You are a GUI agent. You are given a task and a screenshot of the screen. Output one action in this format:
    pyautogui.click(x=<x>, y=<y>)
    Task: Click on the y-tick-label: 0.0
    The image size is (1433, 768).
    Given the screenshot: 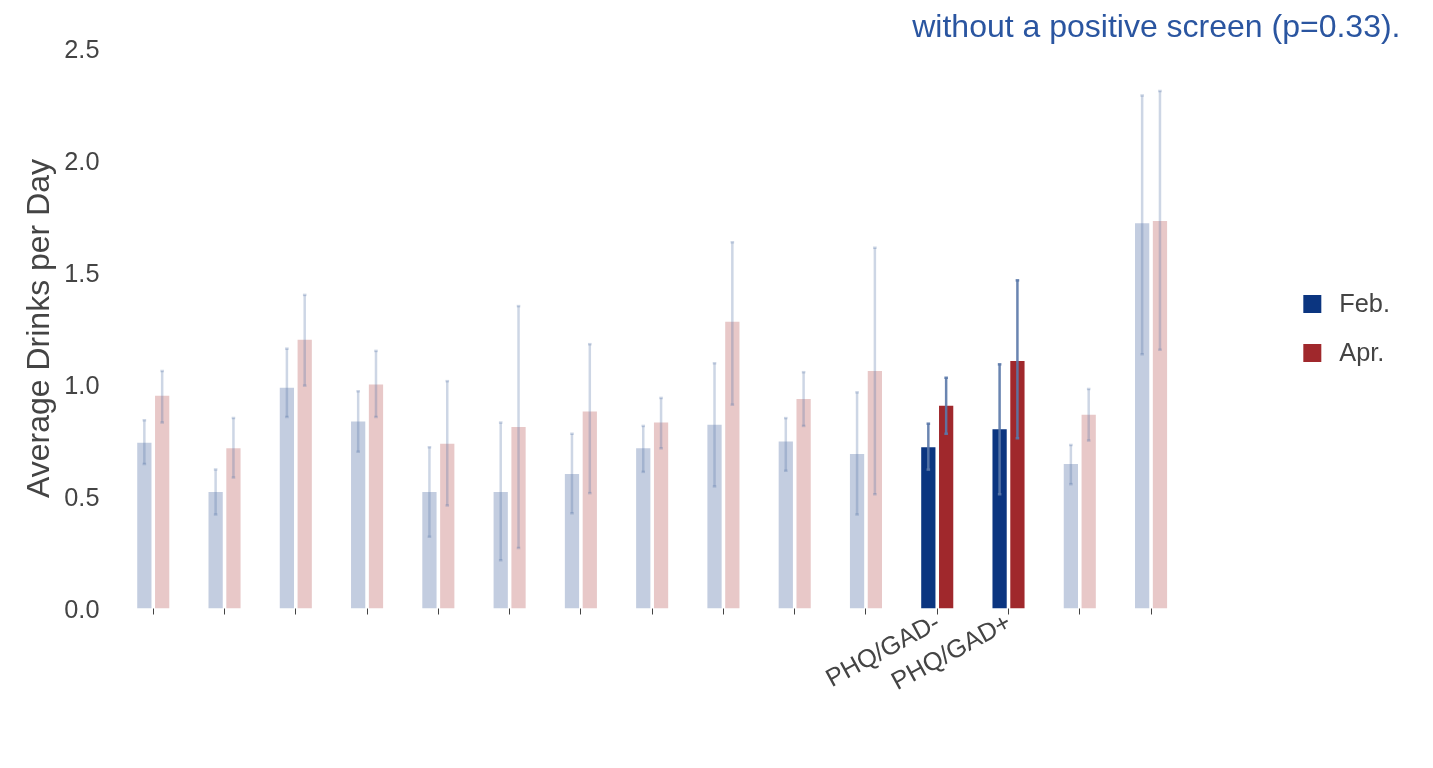 What is the action you would take?
    pyautogui.click(x=82, y=608)
    